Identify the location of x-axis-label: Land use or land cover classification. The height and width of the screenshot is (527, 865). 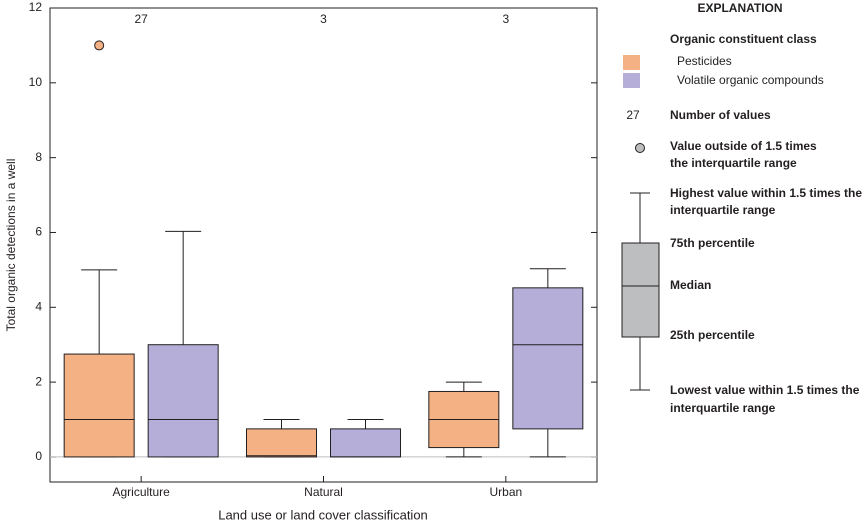
(323, 514).